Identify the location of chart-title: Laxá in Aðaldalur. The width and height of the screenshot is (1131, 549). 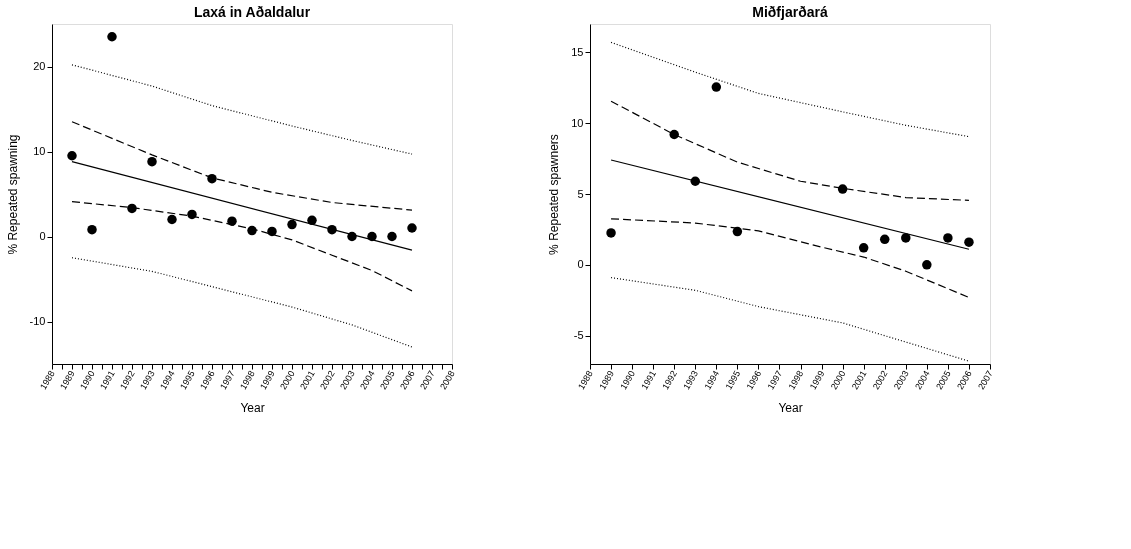
(252, 12).